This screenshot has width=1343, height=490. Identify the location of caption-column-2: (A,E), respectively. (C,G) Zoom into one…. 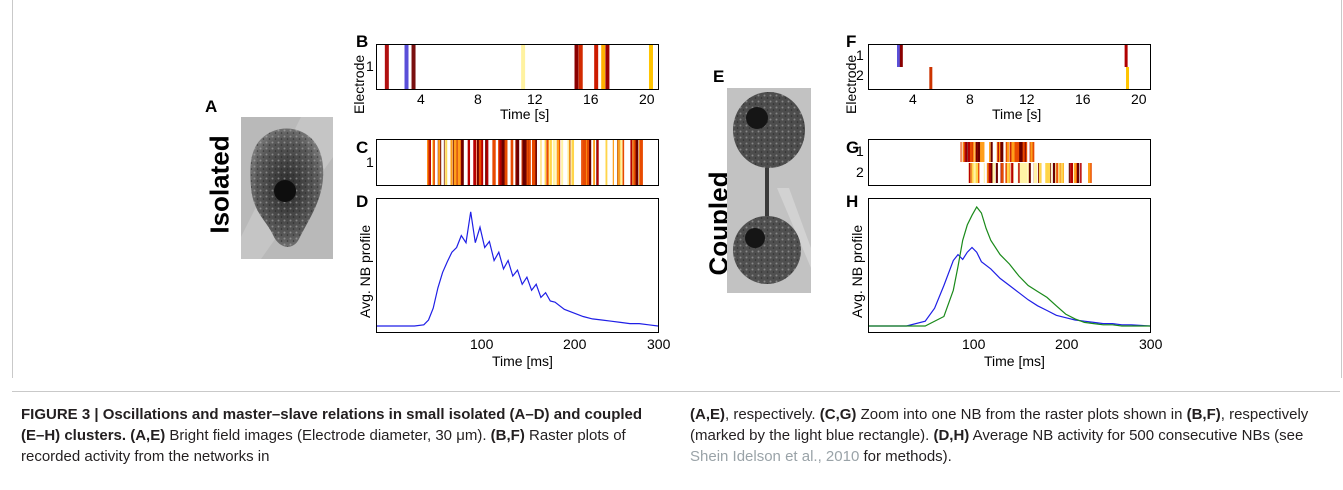
(1012, 435).